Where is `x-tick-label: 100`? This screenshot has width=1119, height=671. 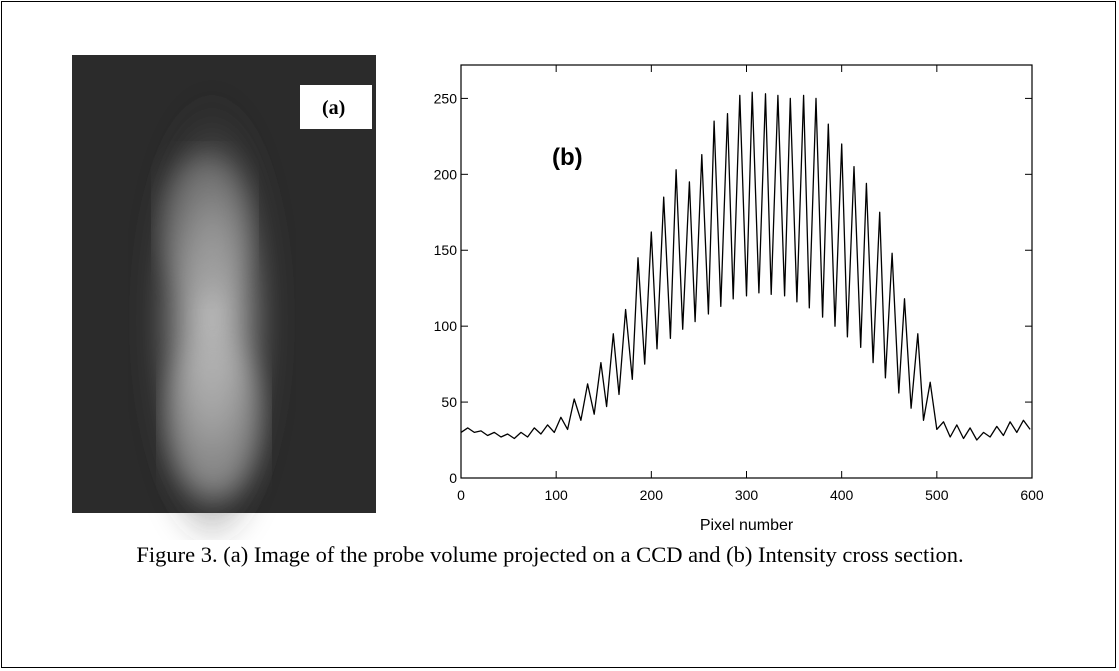 x-tick-label: 100 is located at coordinates (556, 495).